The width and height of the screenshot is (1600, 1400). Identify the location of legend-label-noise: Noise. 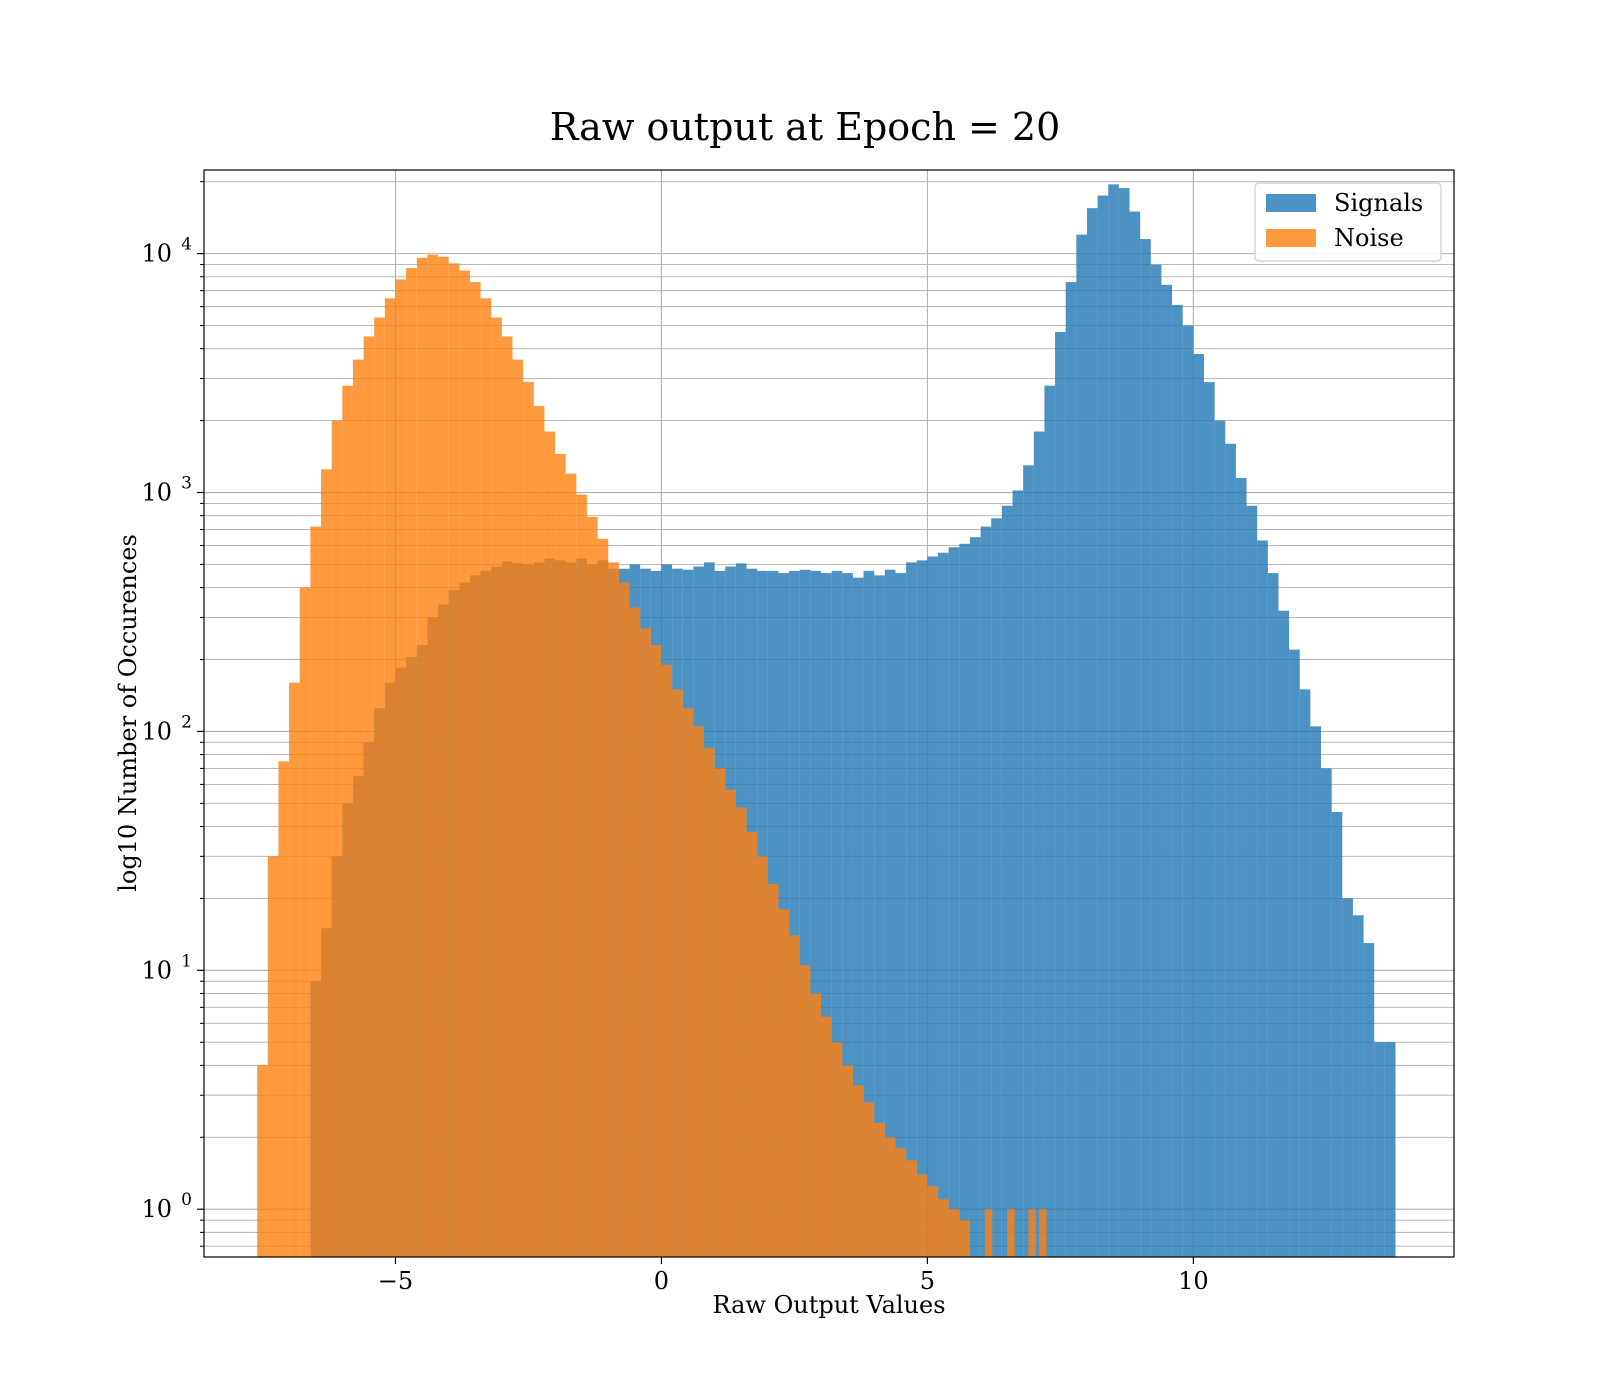
(1369, 238).